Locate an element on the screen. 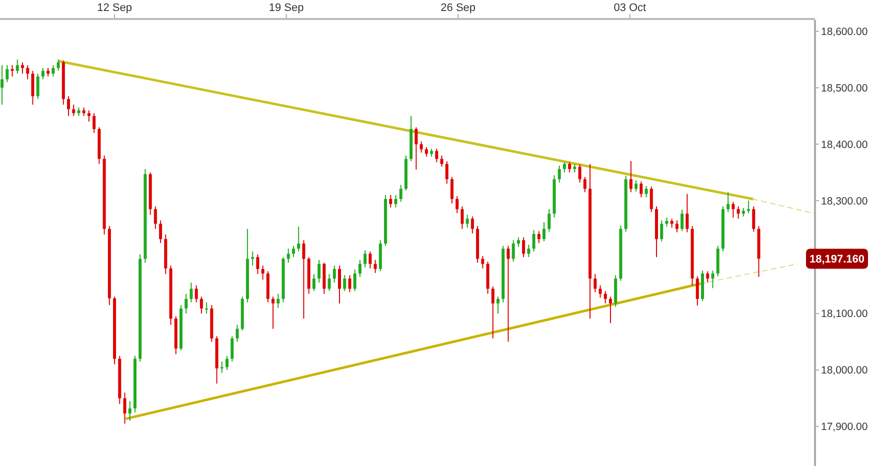  y-tick-label: 17,900.00 is located at coordinates (844, 427).